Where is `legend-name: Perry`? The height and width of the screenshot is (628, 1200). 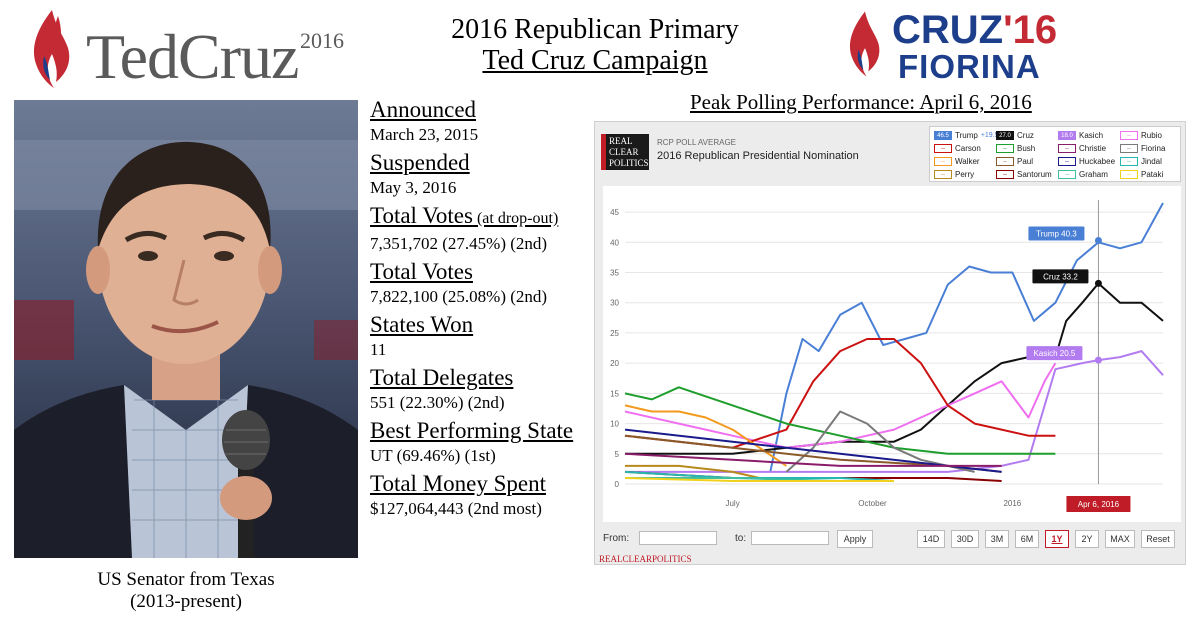
legend-name: Perry is located at coordinates (965, 174).